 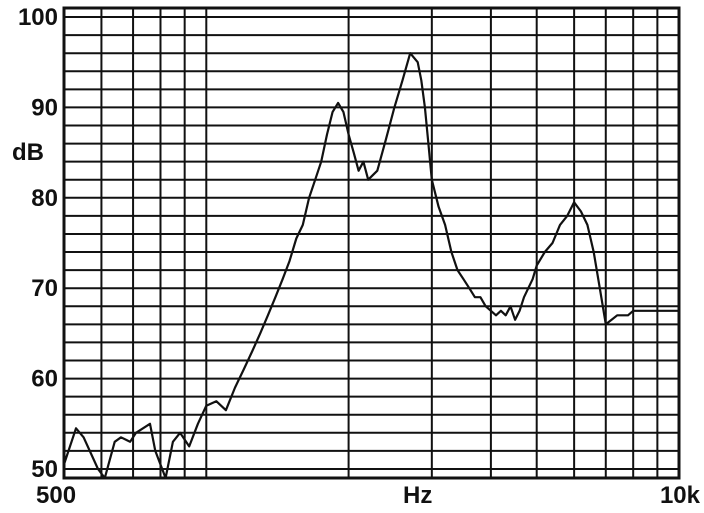 I want to click on x-tick-label: 500, so click(x=56, y=495).